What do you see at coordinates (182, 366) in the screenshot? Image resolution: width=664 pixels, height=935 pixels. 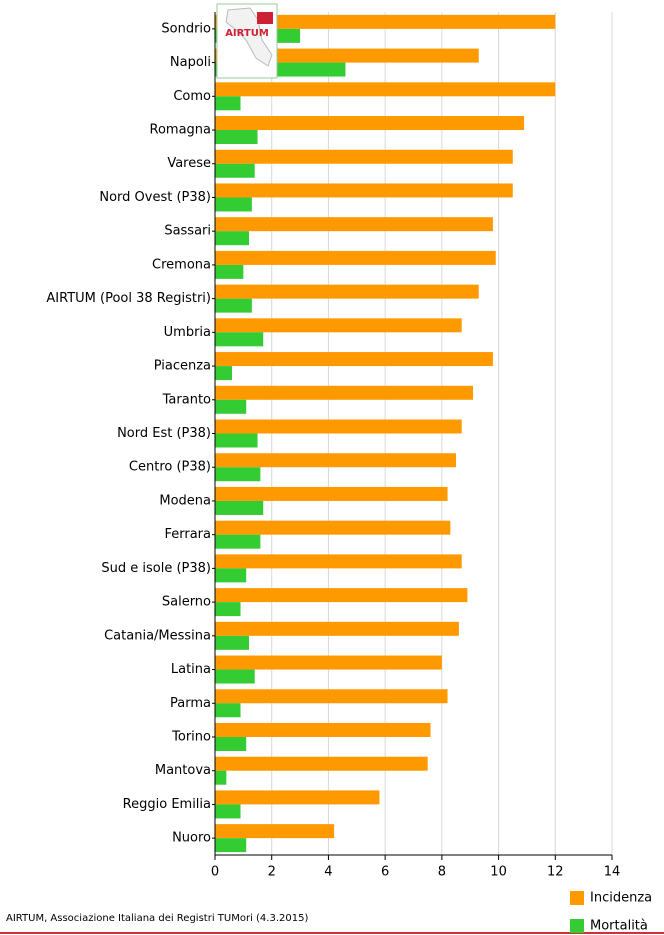 I see `y-tick-label: Piacenza` at bounding box center [182, 366].